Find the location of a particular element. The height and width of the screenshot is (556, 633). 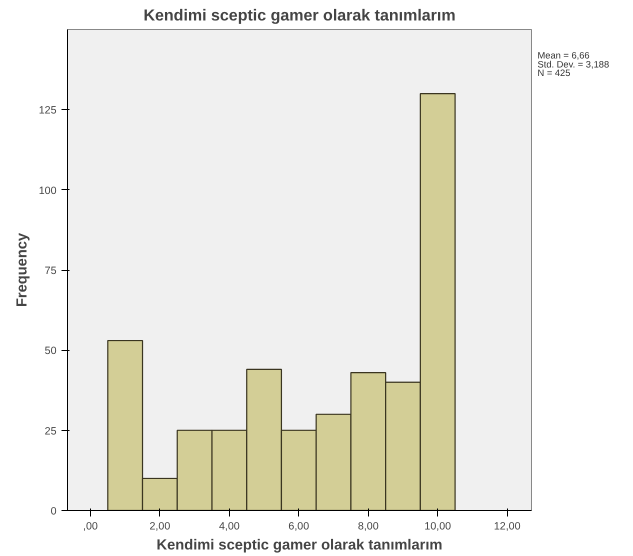

text: N = 425 is located at coordinates (554, 73).